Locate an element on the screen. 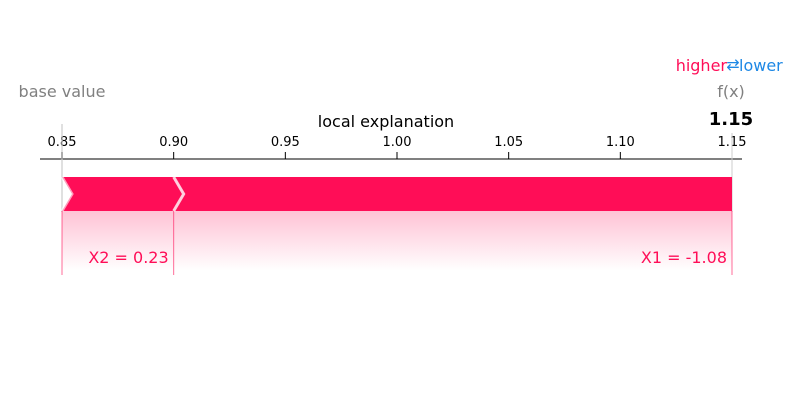 The width and height of the screenshot is (800, 400). legend-arrow-icon: ⇄ is located at coordinates (732, 64).